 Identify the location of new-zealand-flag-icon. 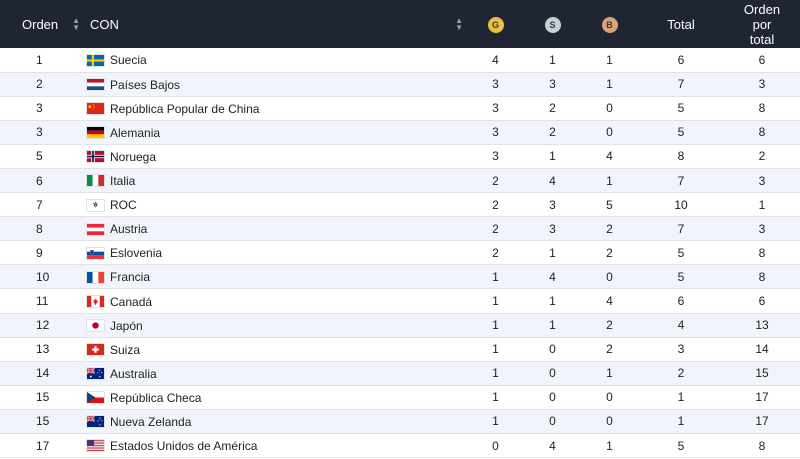
(95, 422).